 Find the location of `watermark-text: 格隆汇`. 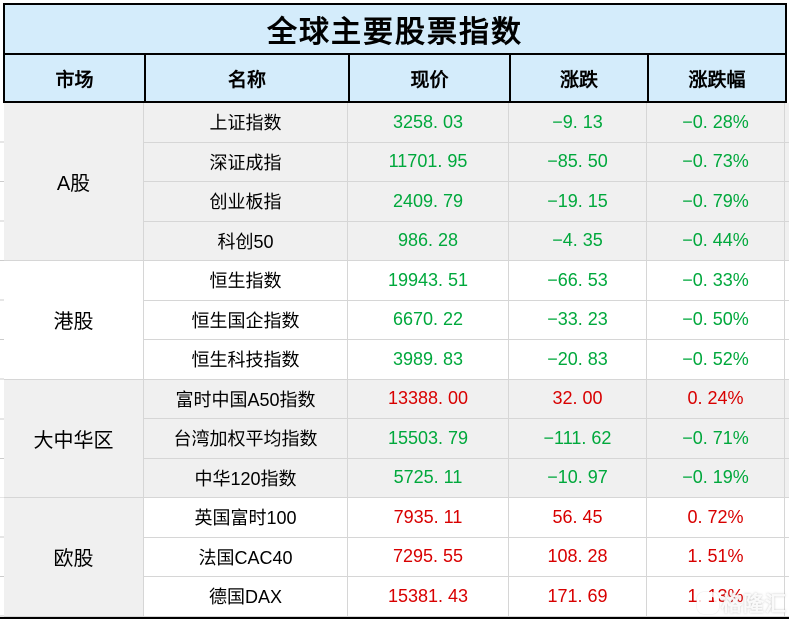

watermark-text: 格隆汇 is located at coordinates (754, 604).